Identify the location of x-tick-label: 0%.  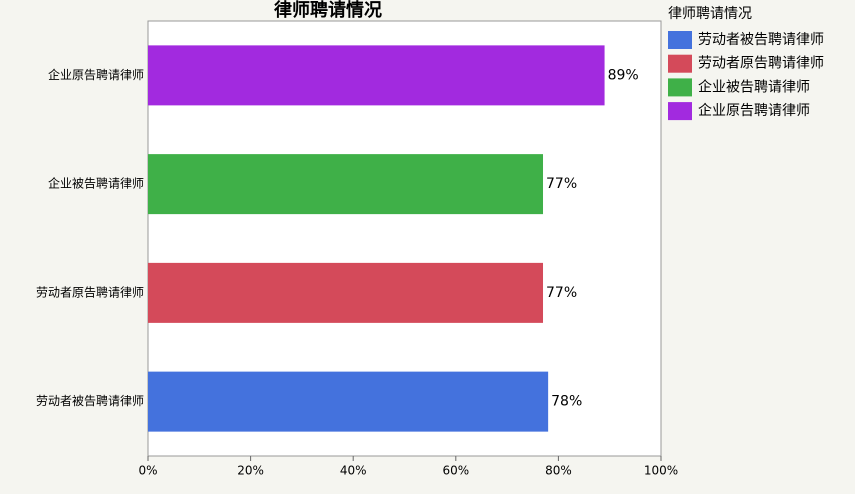
(147, 471).